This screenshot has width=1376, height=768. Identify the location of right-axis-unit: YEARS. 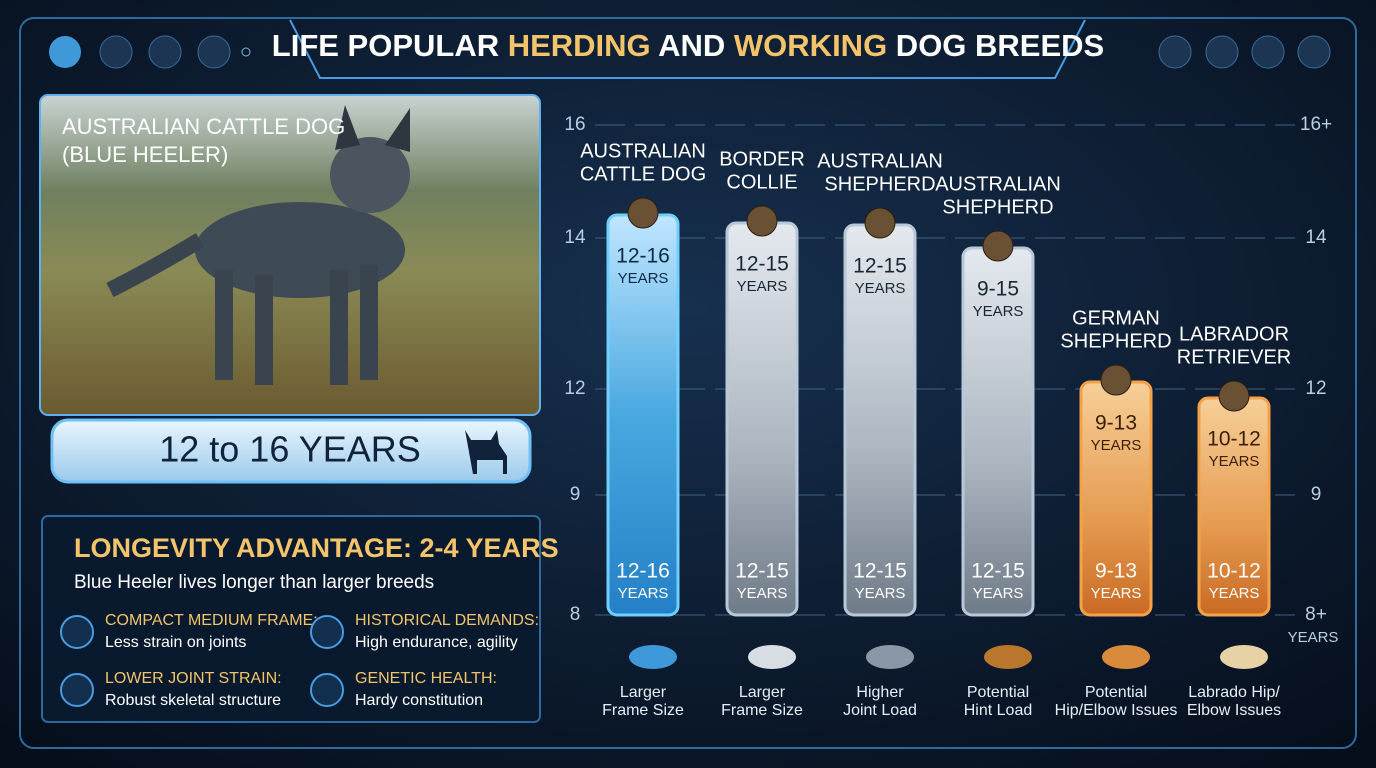
(1313, 637).